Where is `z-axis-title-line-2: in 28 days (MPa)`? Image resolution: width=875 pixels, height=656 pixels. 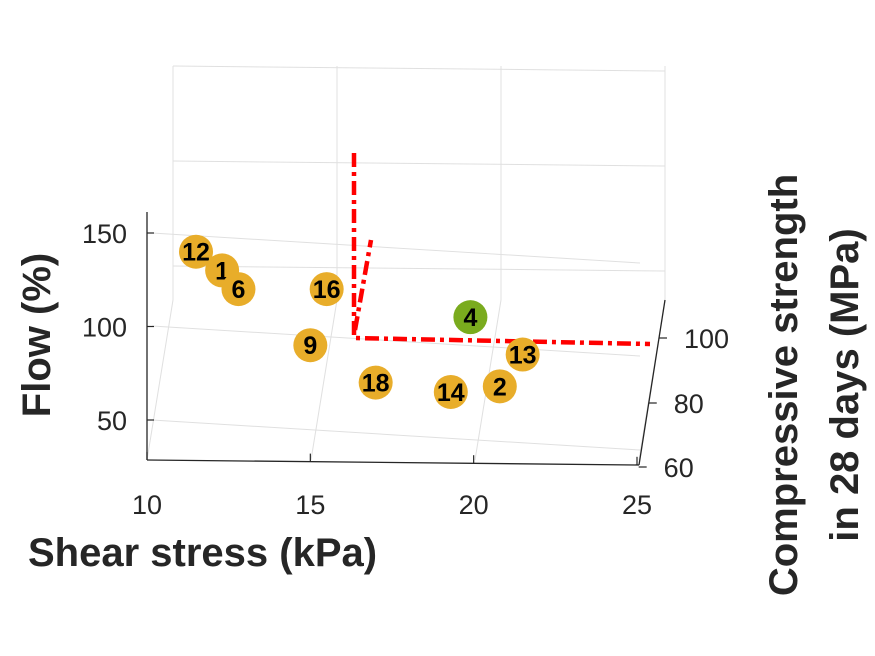 z-axis-title-line-2: in 28 days (MPa) is located at coordinates (845, 384).